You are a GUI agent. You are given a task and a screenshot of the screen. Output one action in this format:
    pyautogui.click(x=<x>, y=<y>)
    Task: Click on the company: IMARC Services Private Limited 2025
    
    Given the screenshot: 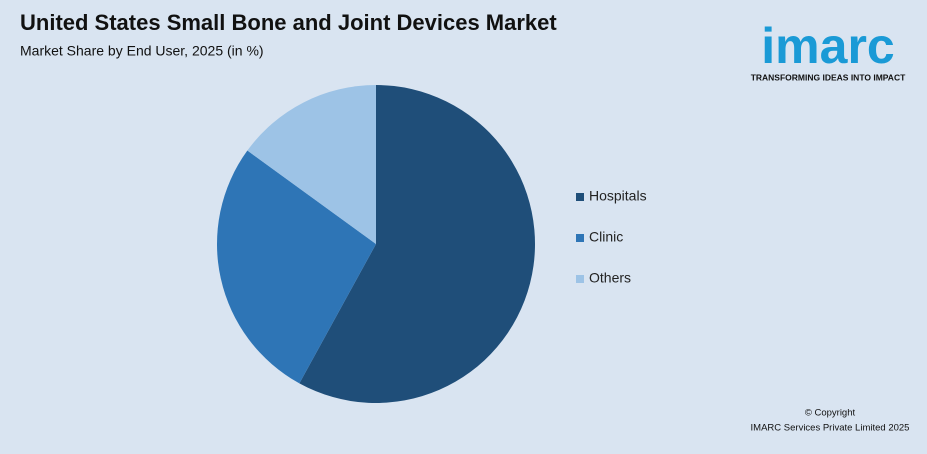 What is the action you would take?
    pyautogui.click(x=830, y=428)
    